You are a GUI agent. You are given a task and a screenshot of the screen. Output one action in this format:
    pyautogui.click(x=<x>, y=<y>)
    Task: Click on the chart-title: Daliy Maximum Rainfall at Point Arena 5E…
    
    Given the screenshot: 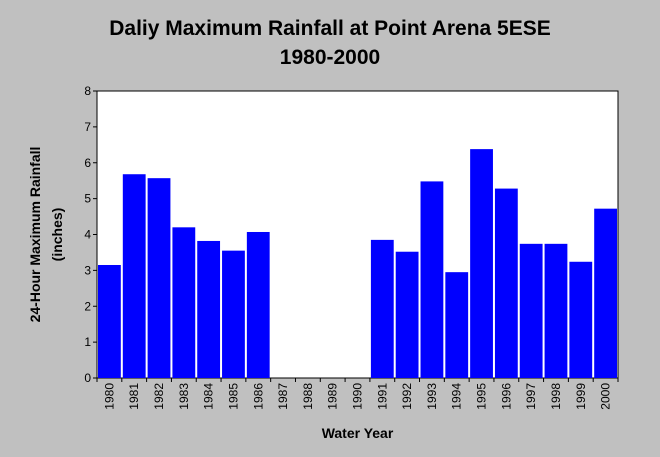 What is the action you would take?
    pyautogui.click(x=330, y=28)
    